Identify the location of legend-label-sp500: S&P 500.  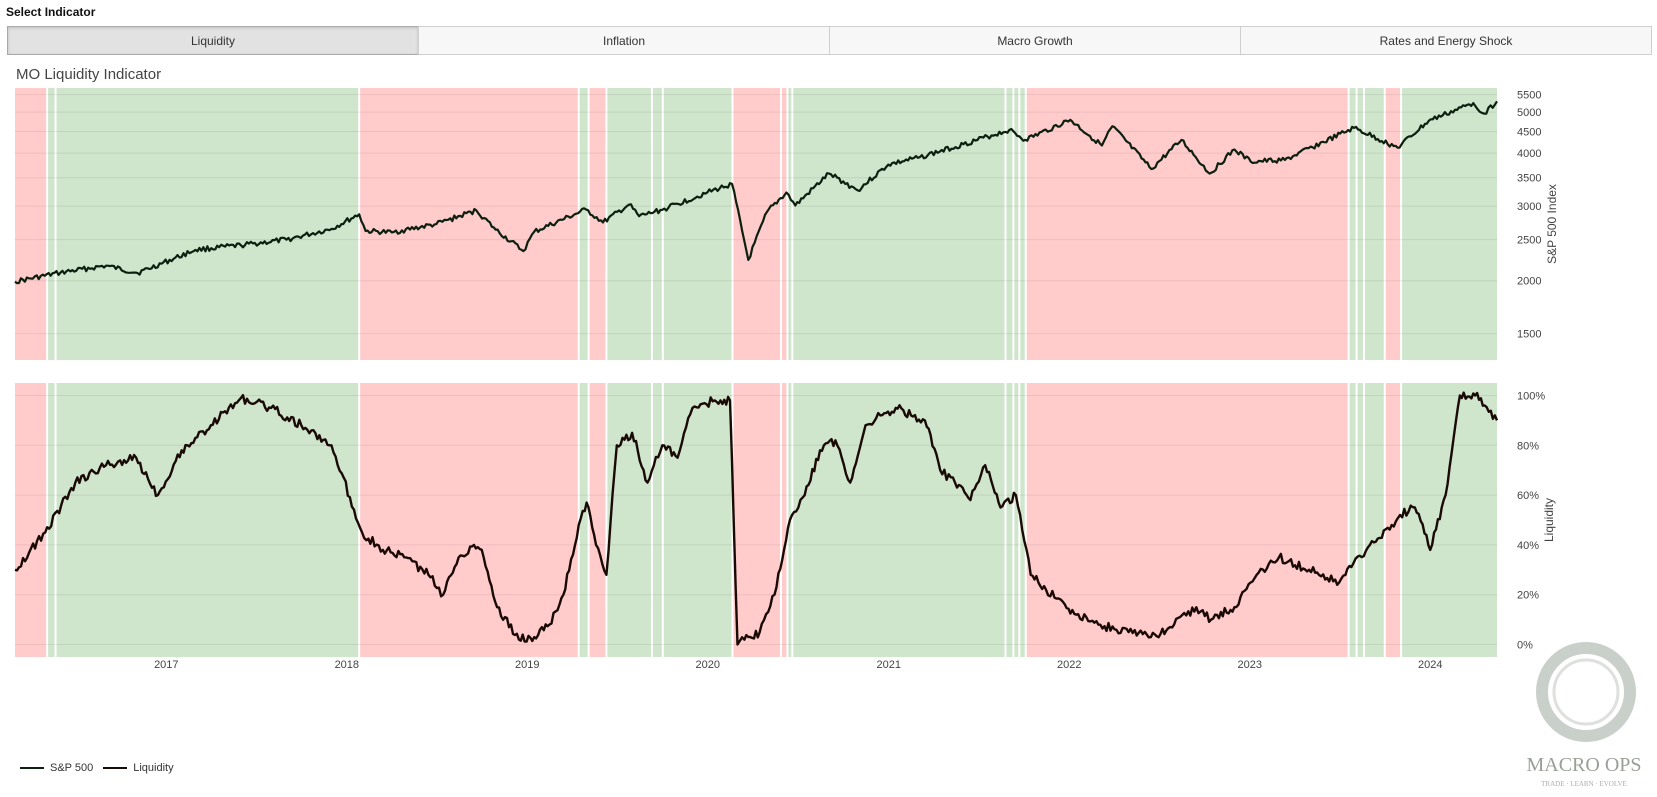
(72, 768).